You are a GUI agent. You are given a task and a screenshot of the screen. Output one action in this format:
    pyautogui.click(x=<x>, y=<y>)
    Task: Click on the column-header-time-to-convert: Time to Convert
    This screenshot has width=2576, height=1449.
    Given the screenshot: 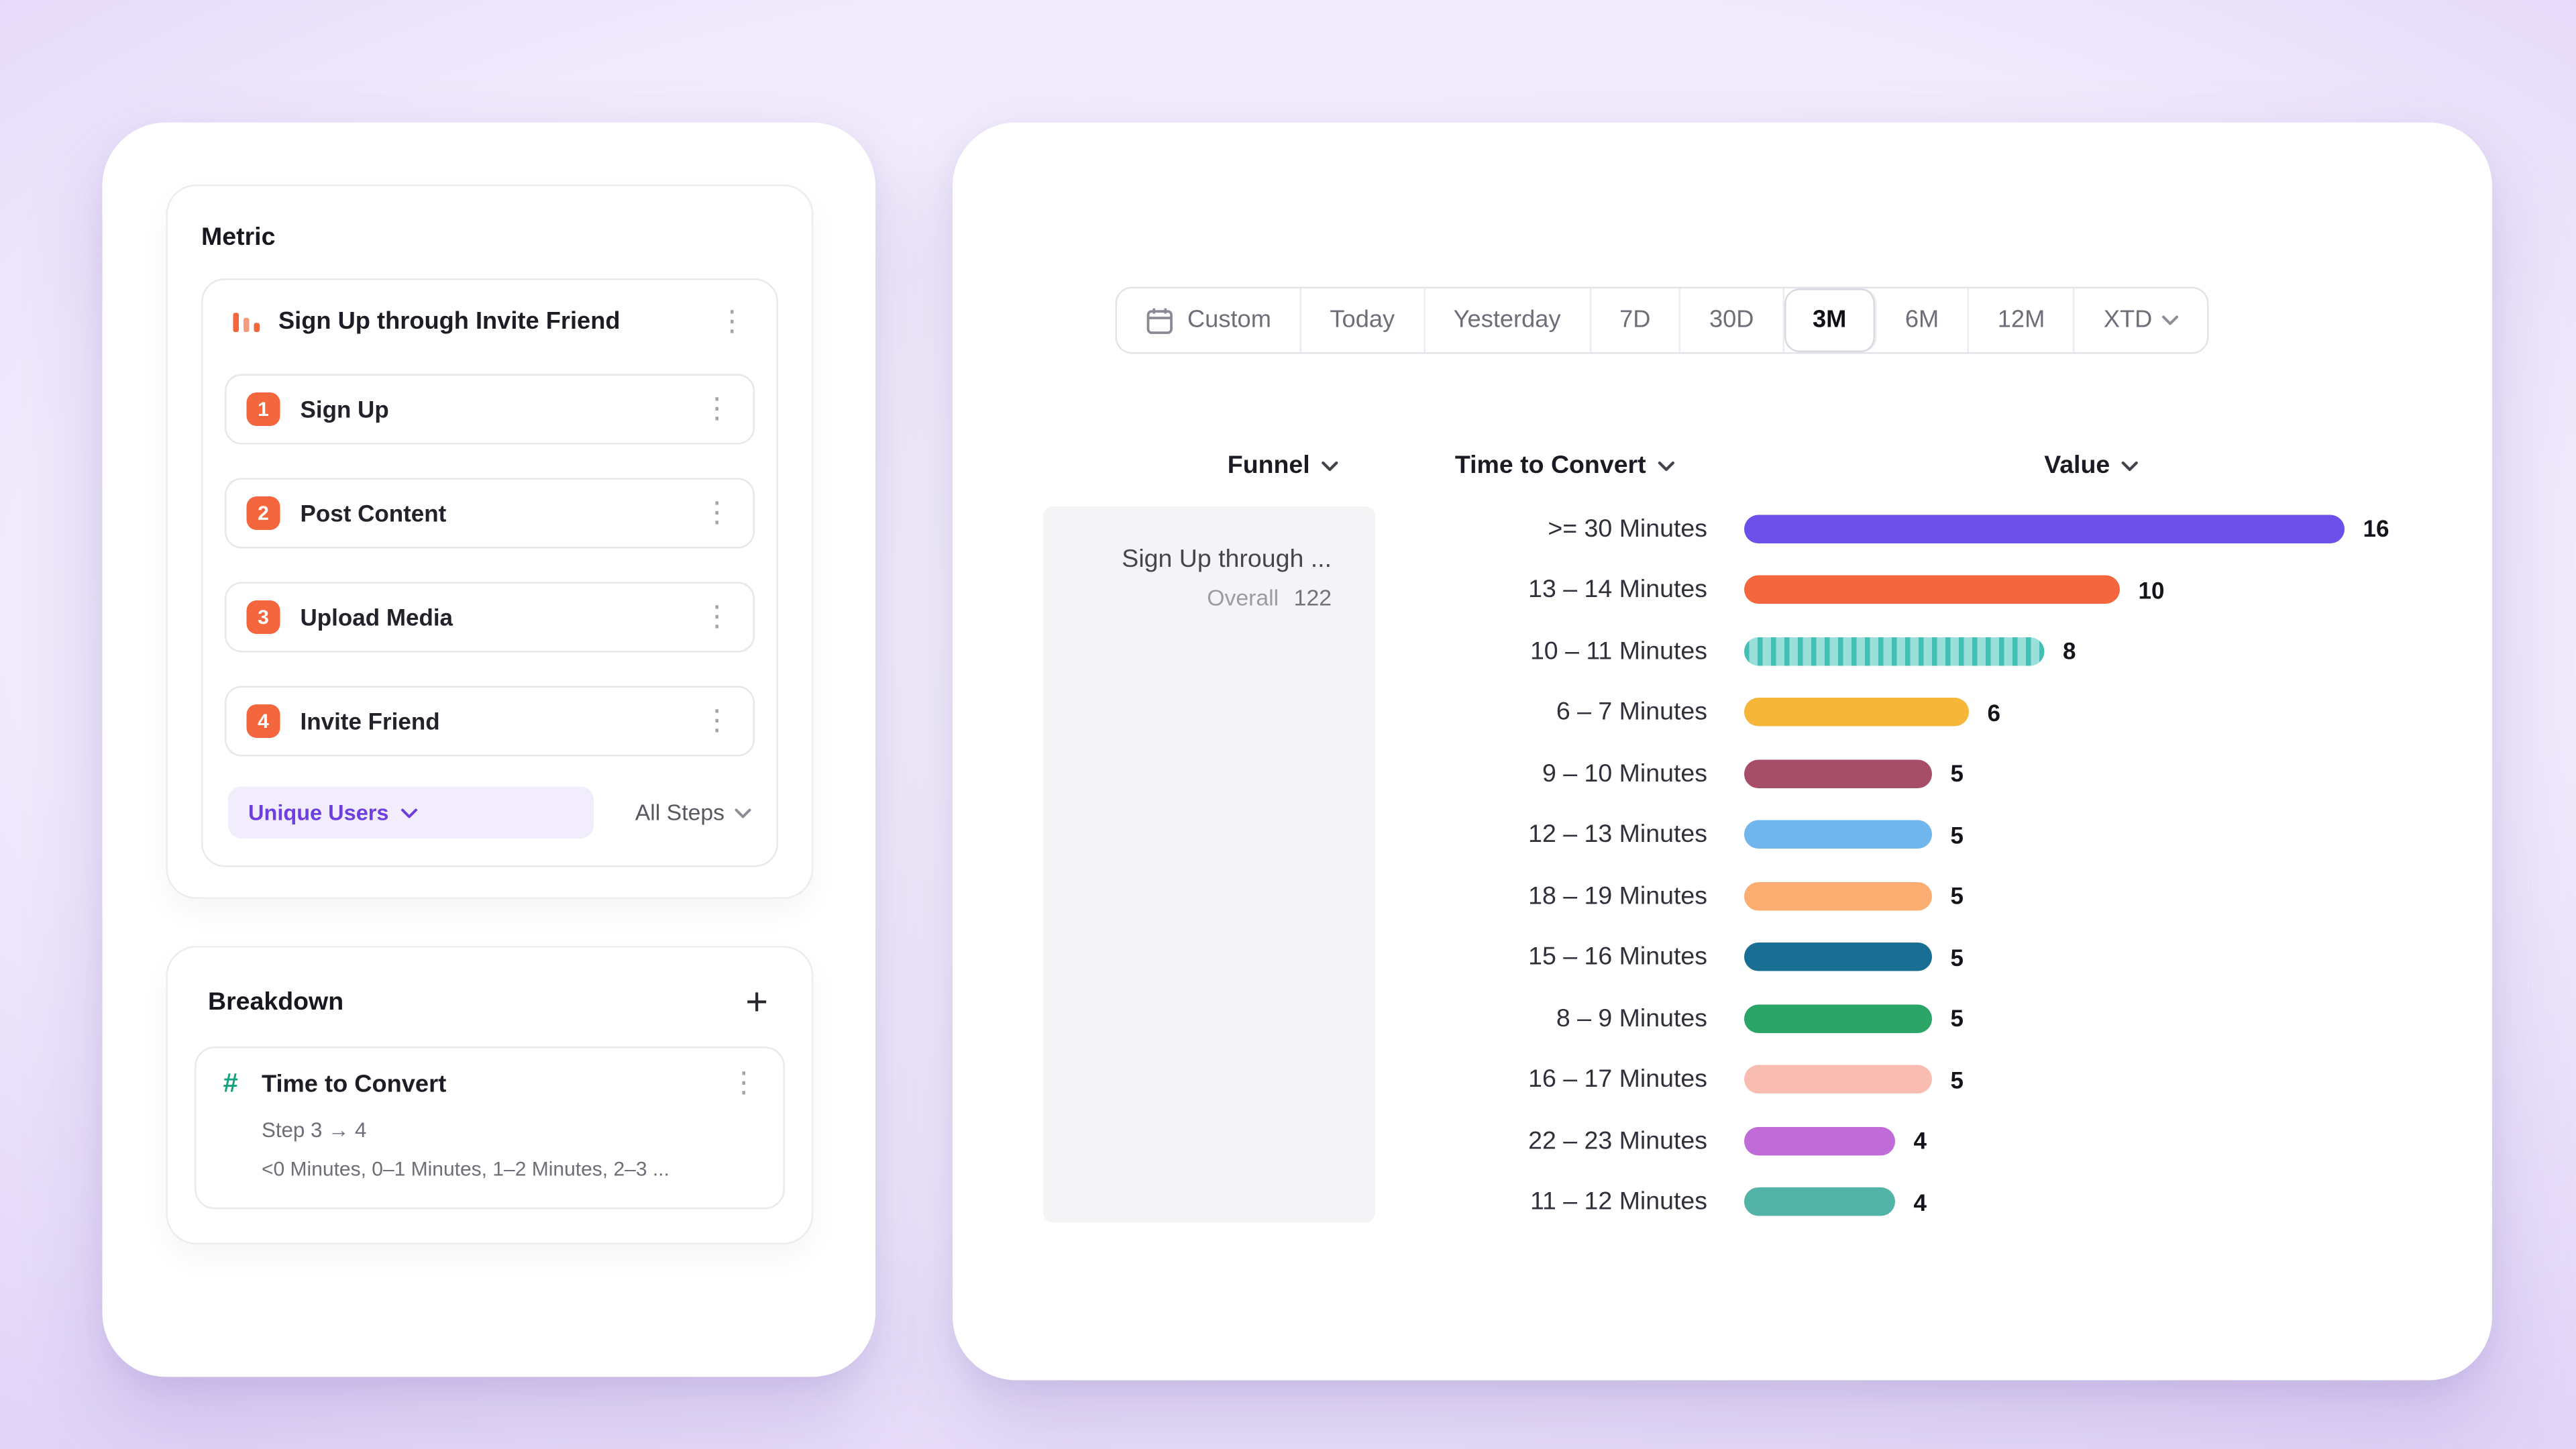 What is the action you would take?
    pyautogui.click(x=1564, y=465)
    